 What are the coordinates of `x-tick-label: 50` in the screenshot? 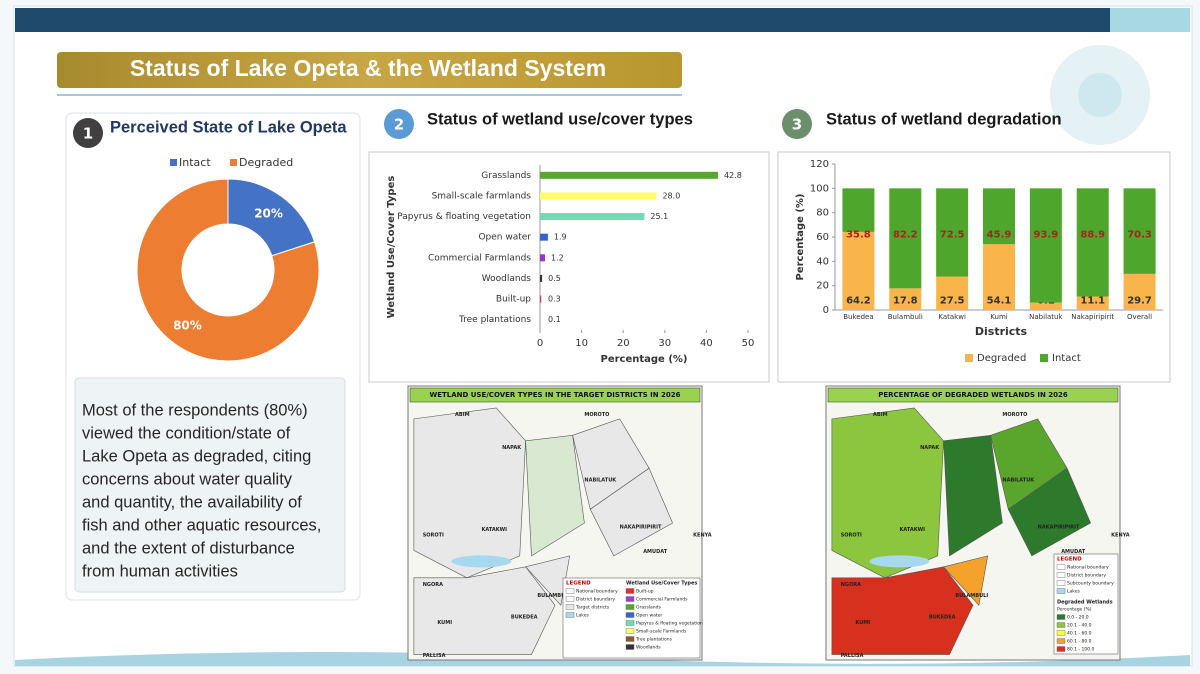 It's located at (748, 343).